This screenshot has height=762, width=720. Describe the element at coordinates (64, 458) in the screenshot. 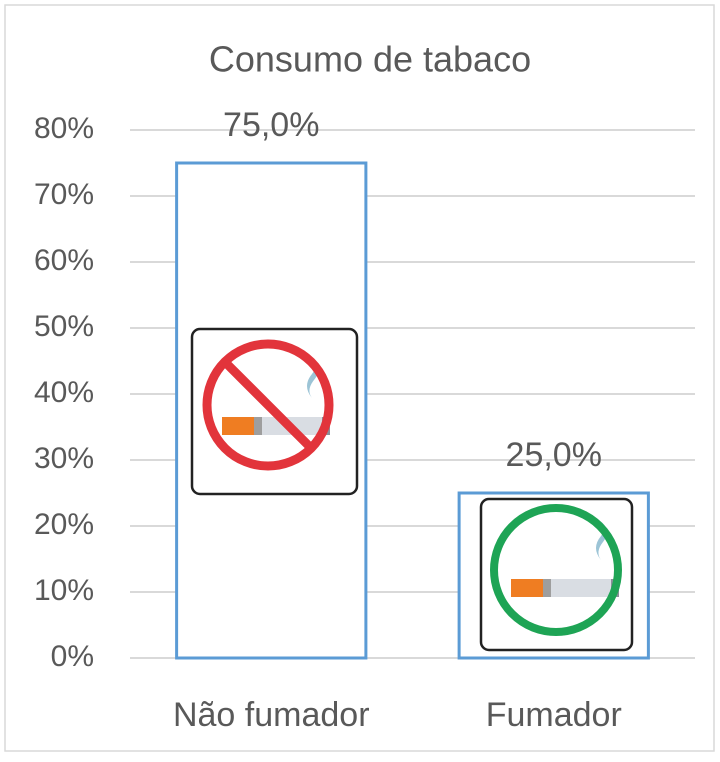

I see `y-tick-label: 30%` at that location.